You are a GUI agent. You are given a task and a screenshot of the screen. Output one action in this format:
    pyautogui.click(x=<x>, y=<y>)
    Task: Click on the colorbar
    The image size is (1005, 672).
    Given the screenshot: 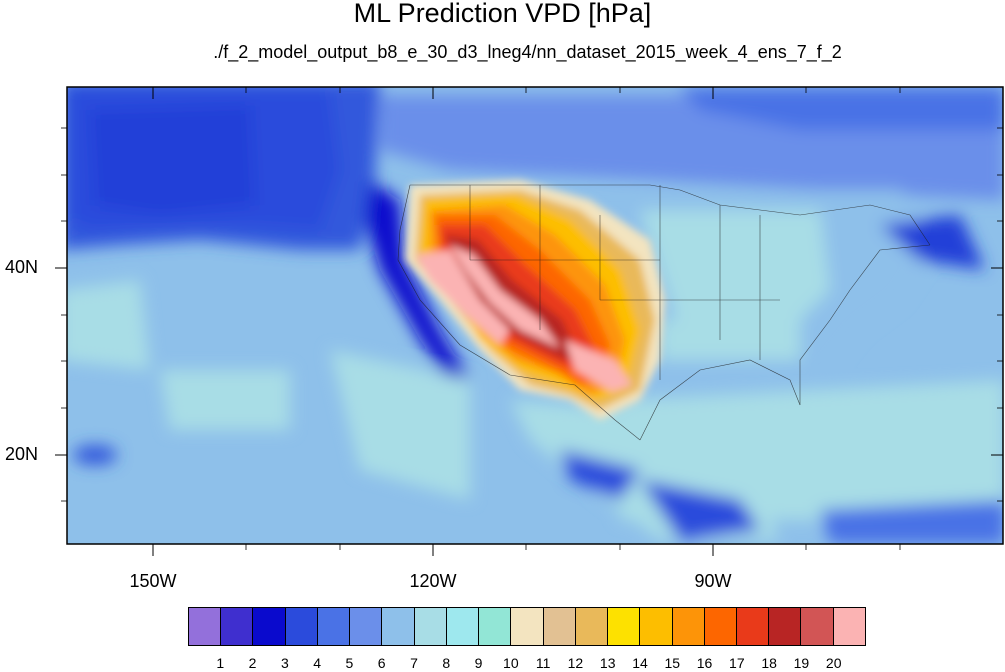 What is the action you would take?
    pyautogui.click(x=527, y=626)
    